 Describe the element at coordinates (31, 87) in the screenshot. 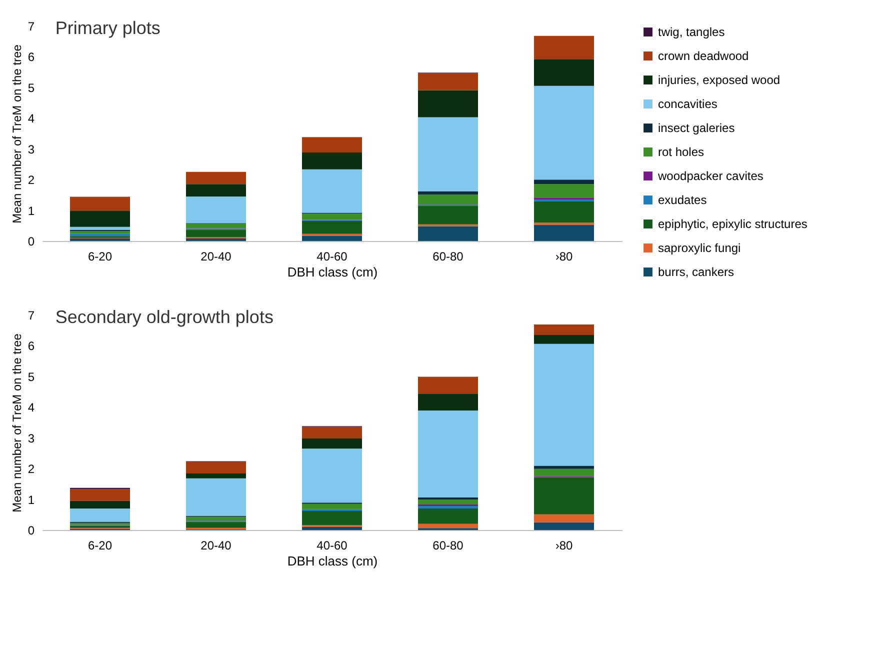

I see `y-tick-label: 5` at that location.